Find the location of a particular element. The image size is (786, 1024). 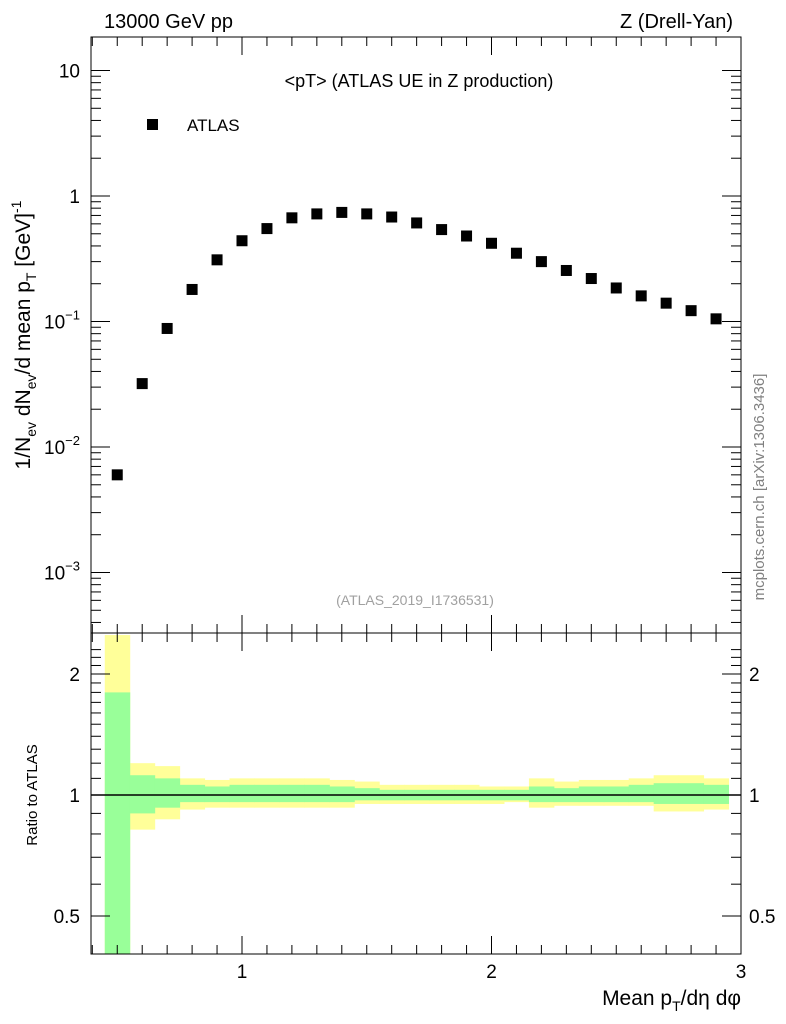

ratio-y-tick-label-right: 2 is located at coordinates (754, 675).